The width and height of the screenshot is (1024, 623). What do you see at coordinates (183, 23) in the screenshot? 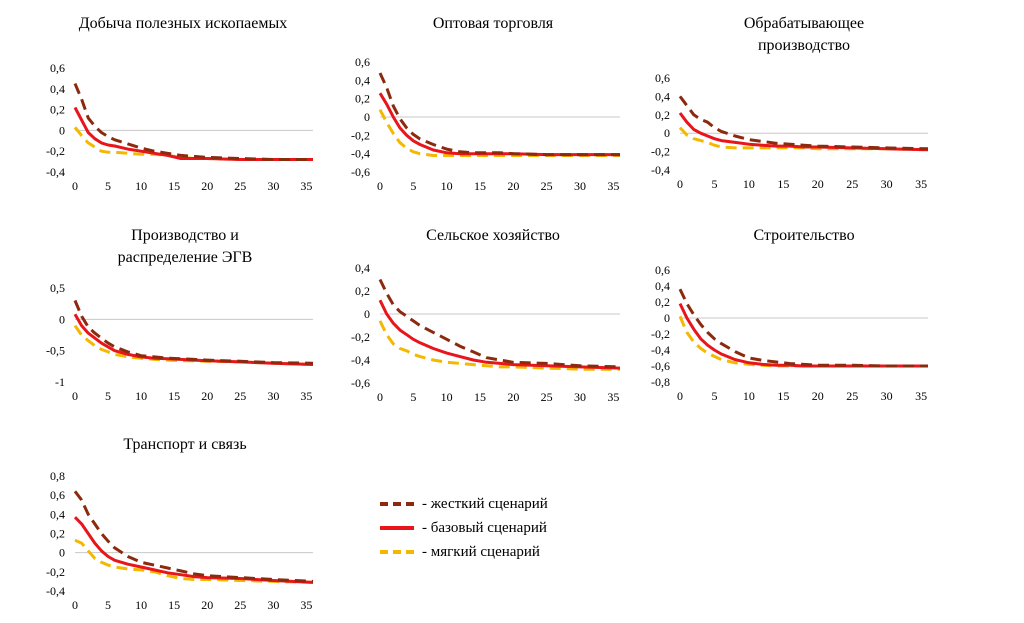
I see `chart-title: Добыча полезных ископаемых` at bounding box center [183, 23].